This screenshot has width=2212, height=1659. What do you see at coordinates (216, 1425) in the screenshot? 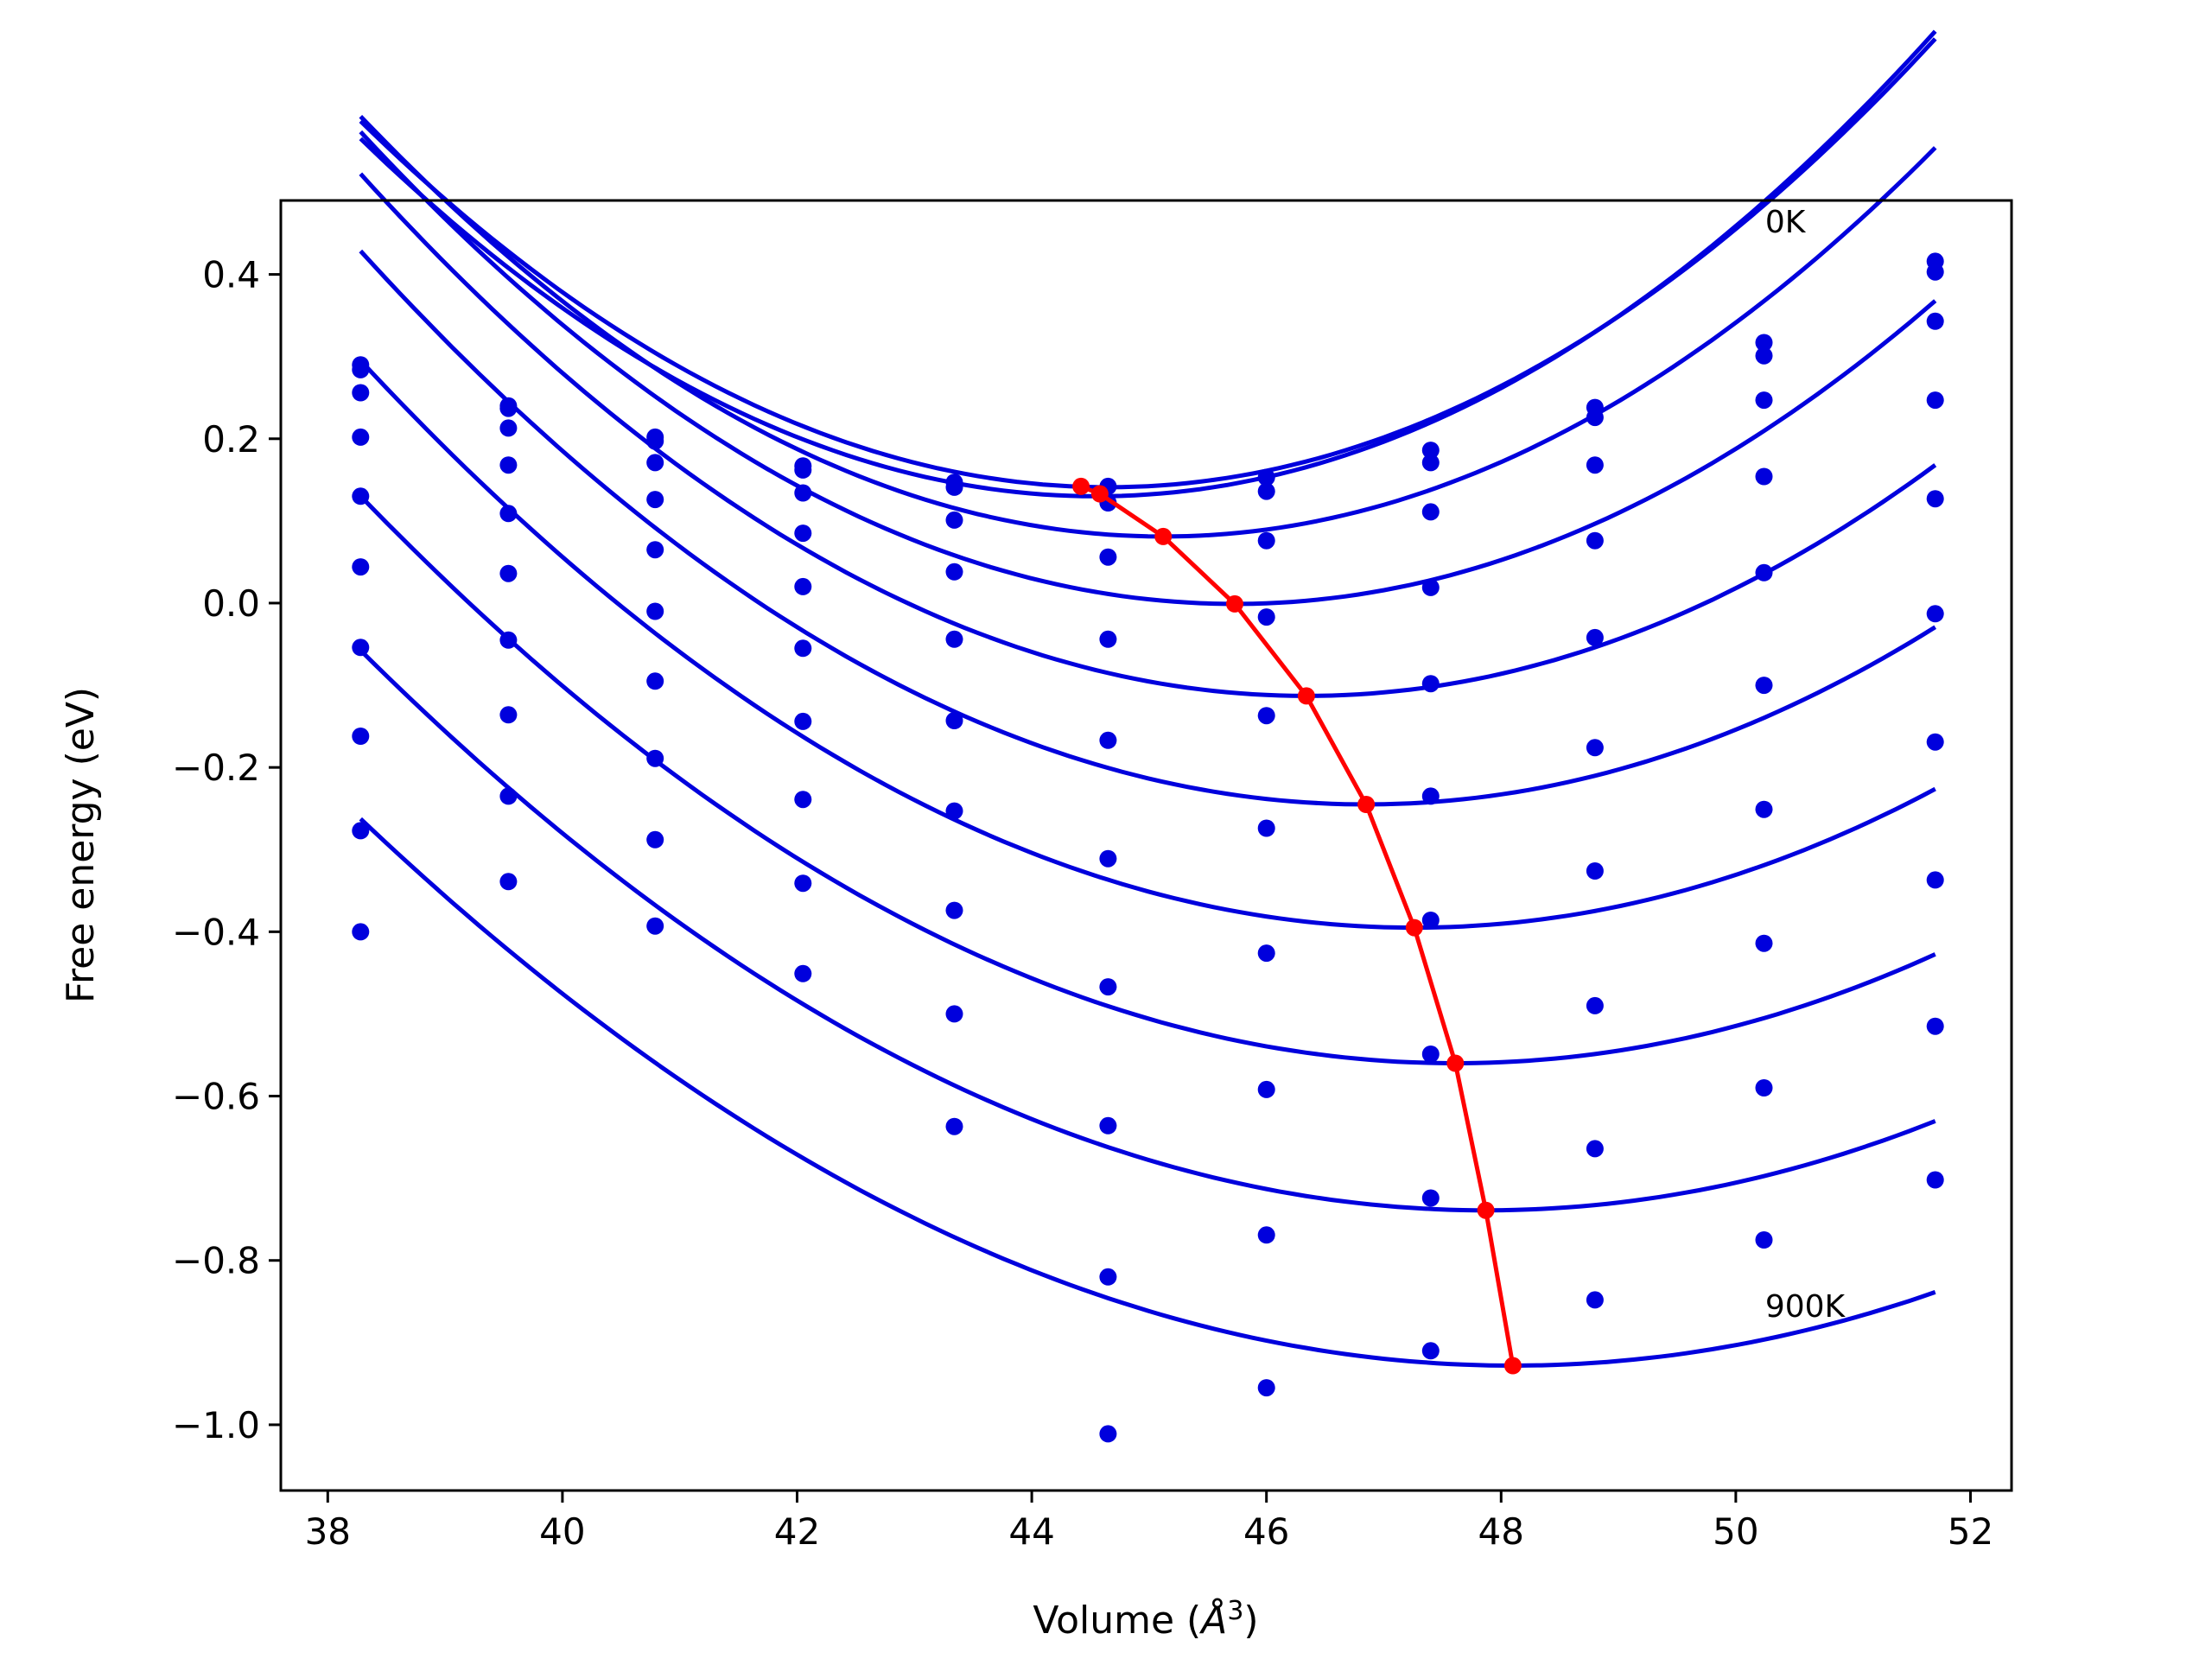
I see `y-tick-label: −1.0` at bounding box center [216, 1425].